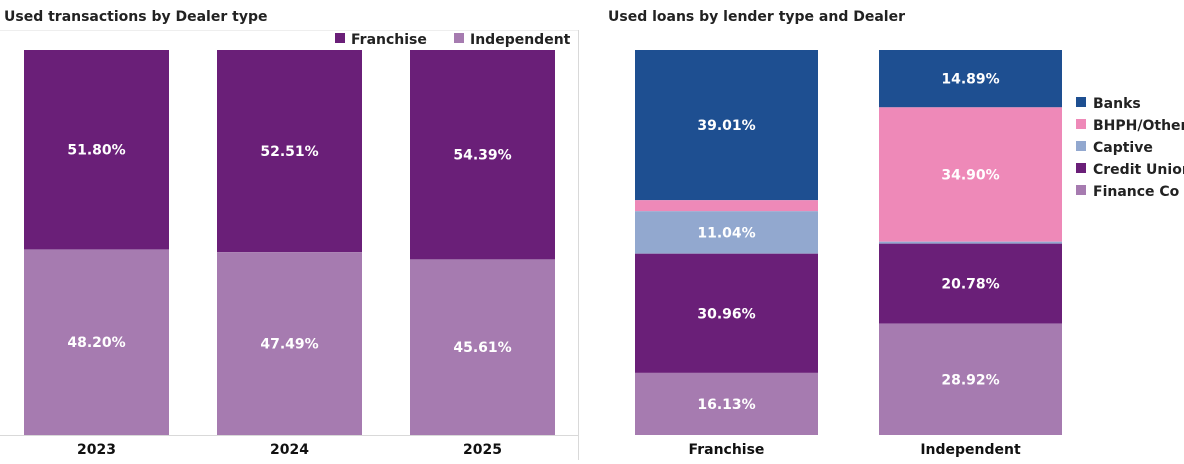 The width and height of the screenshot is (1184, 464). I want to click on bar-segment-2025-franchise, so click(482, 155).